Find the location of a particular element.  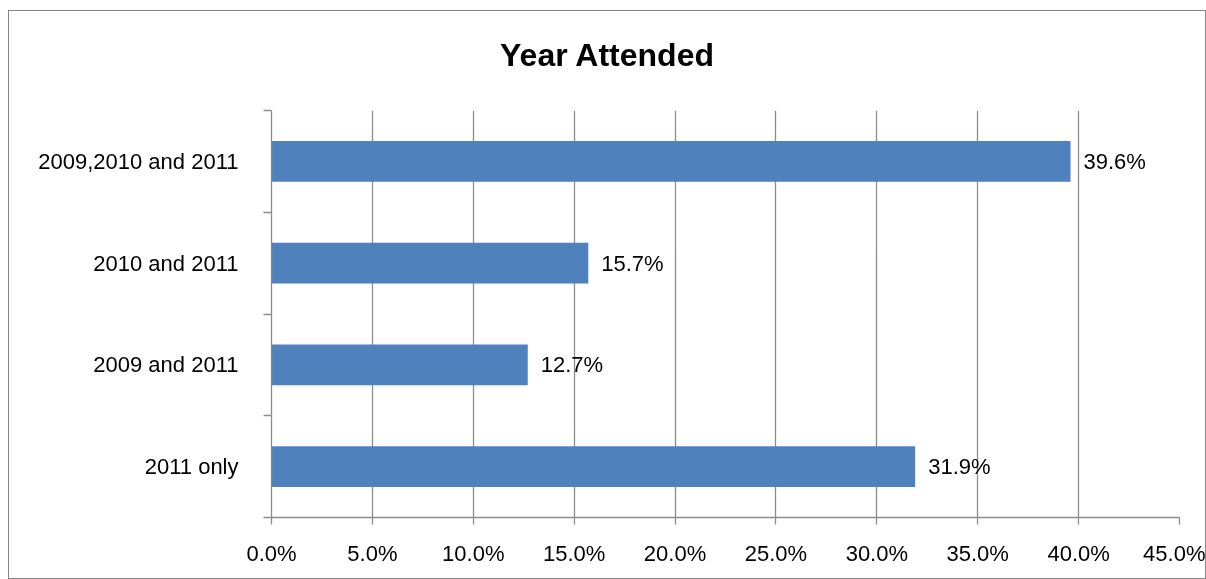

y-tick-label: 2009,2010 and 2011 is located at coordinates (138, 161).